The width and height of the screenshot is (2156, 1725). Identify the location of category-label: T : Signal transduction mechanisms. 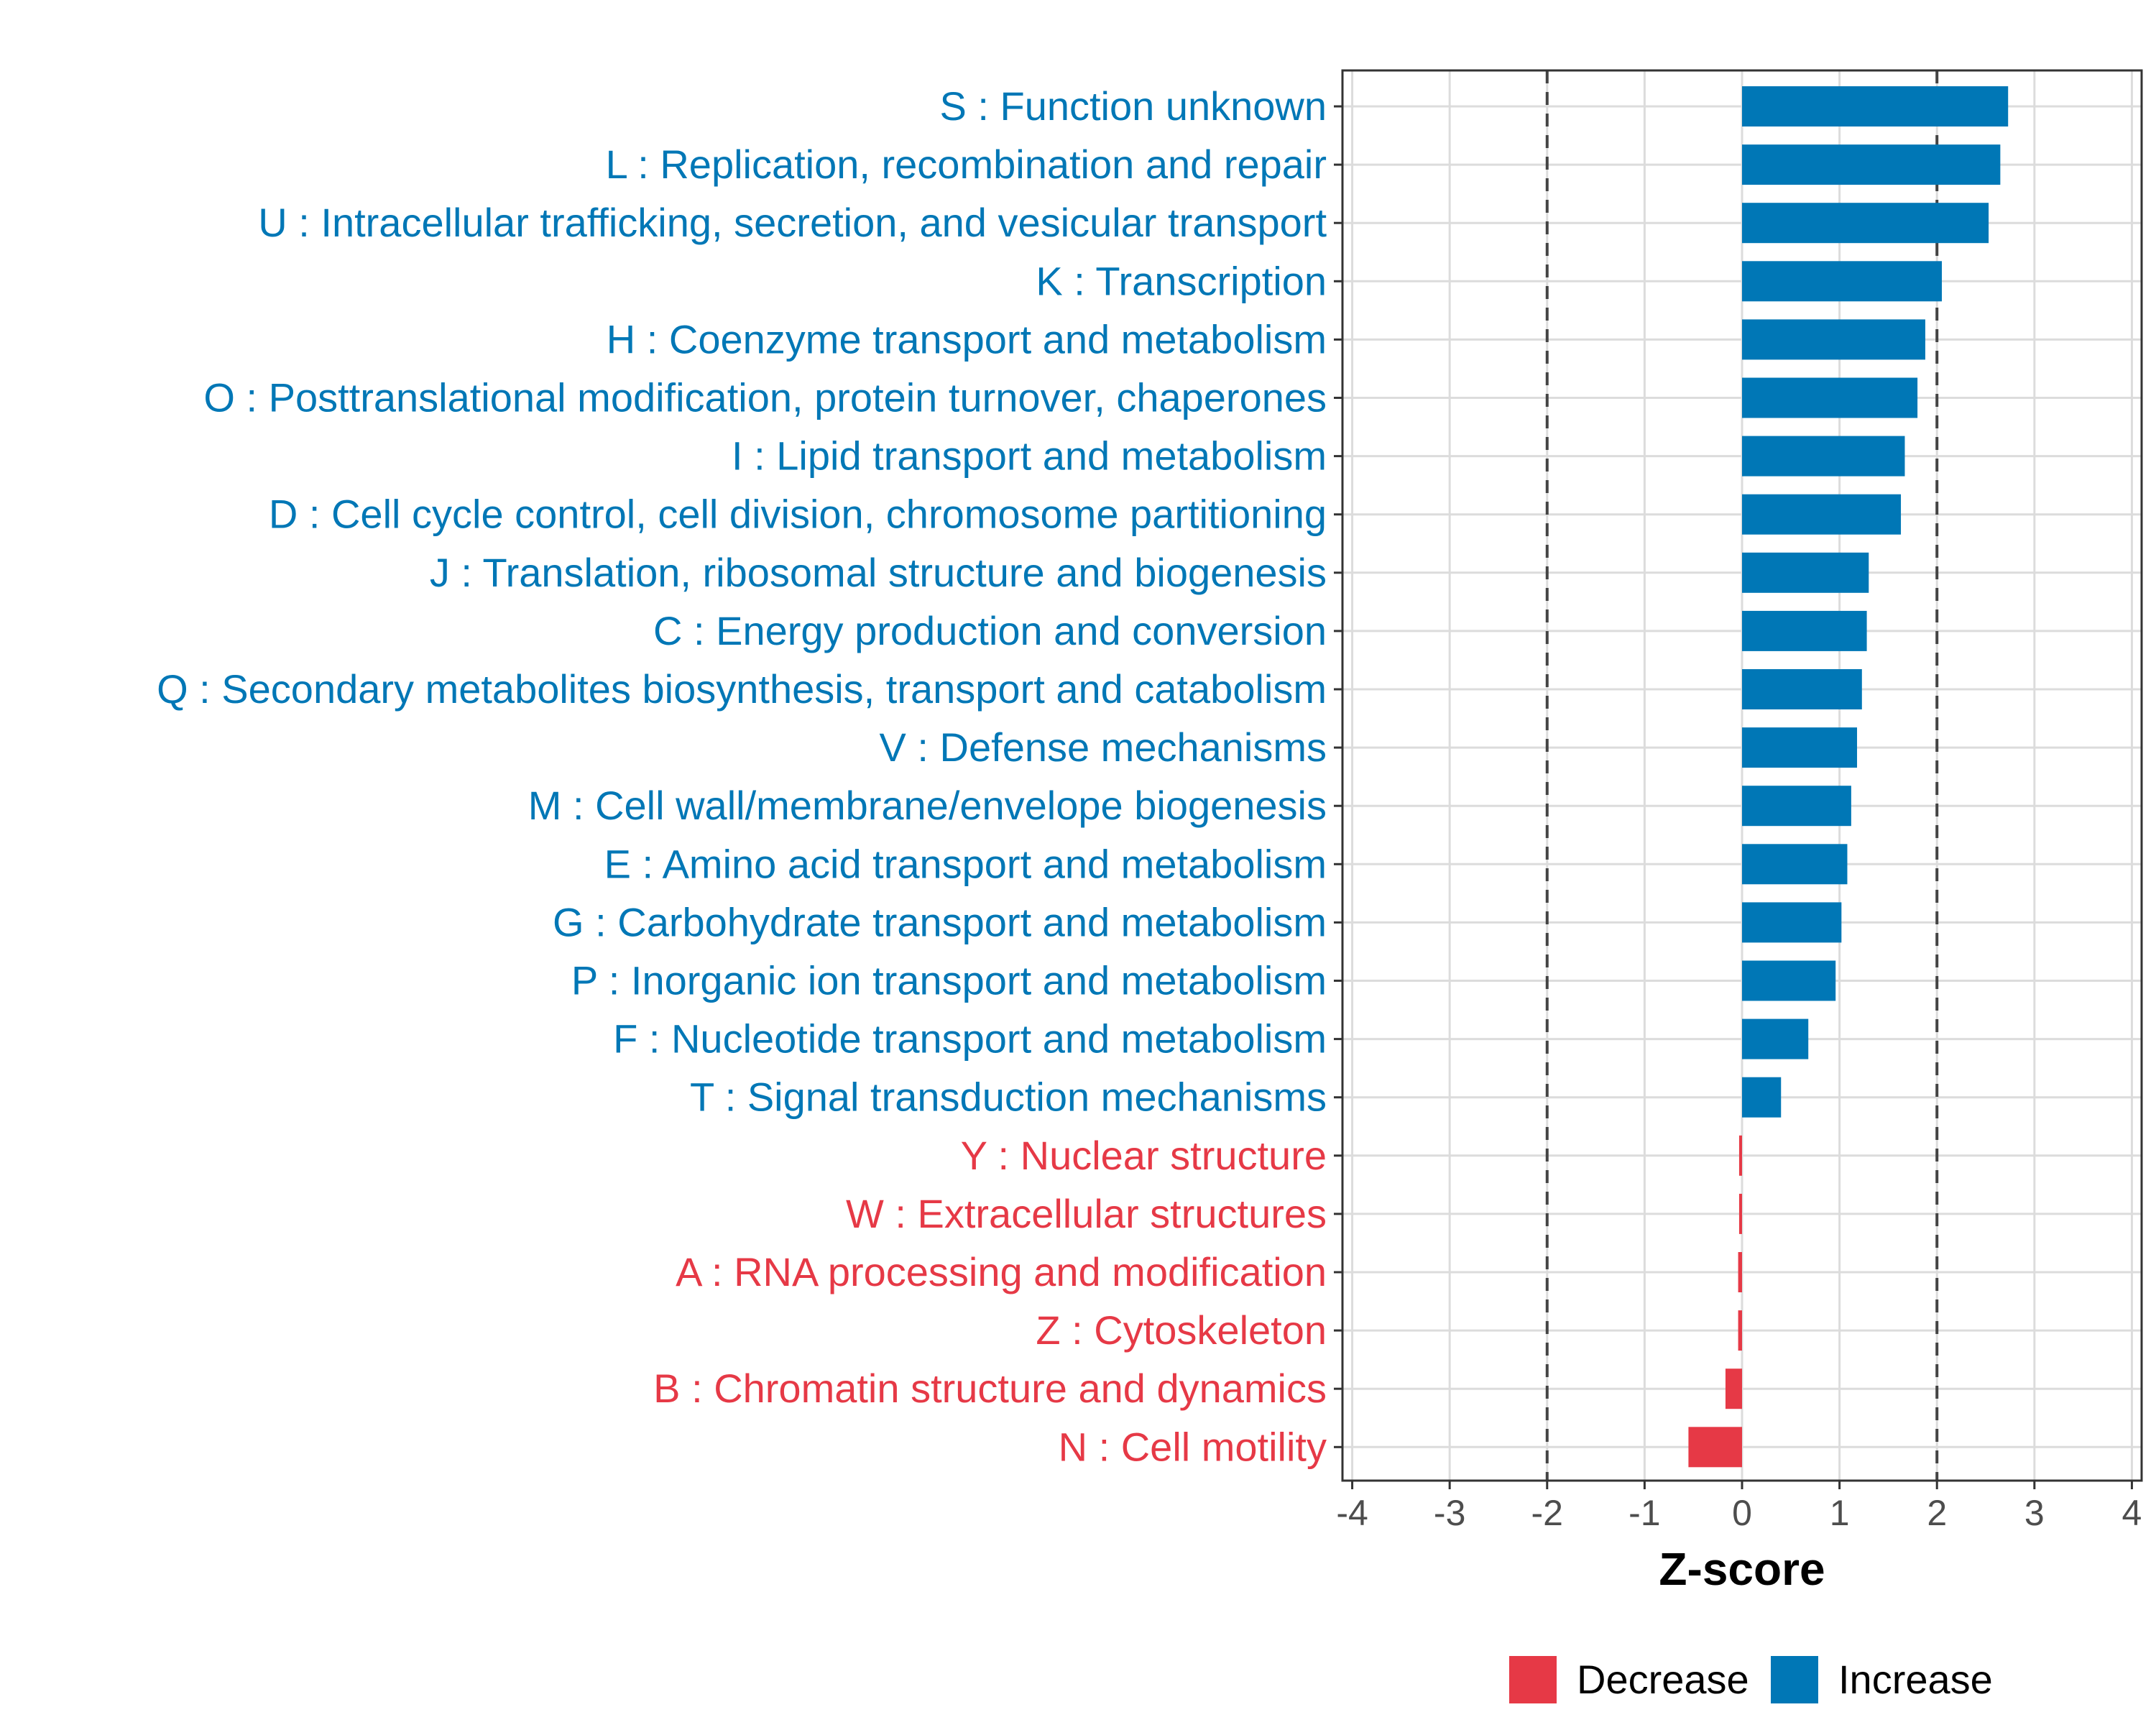
(1008, 1097).